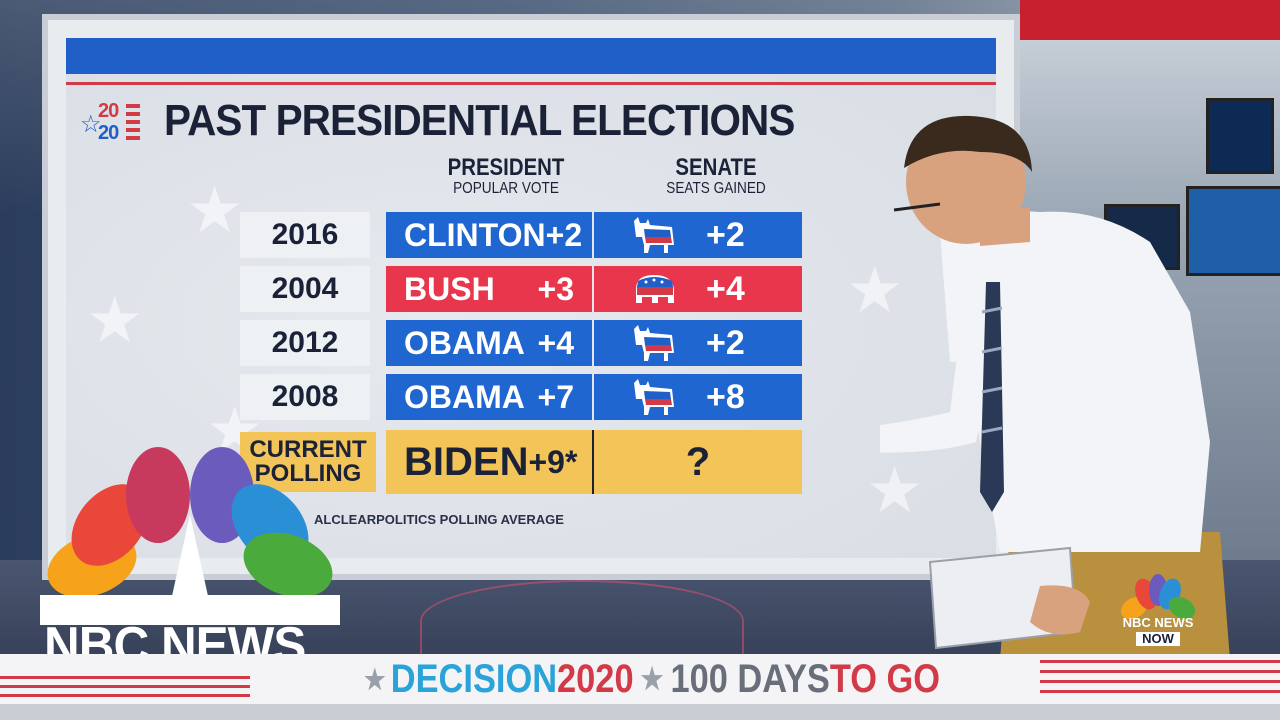  Describe the element at coordinates (439, 519) in the screenshot. I see `footnote: ALCLEARPOLITICS POLLING AVERAGE` at that location.